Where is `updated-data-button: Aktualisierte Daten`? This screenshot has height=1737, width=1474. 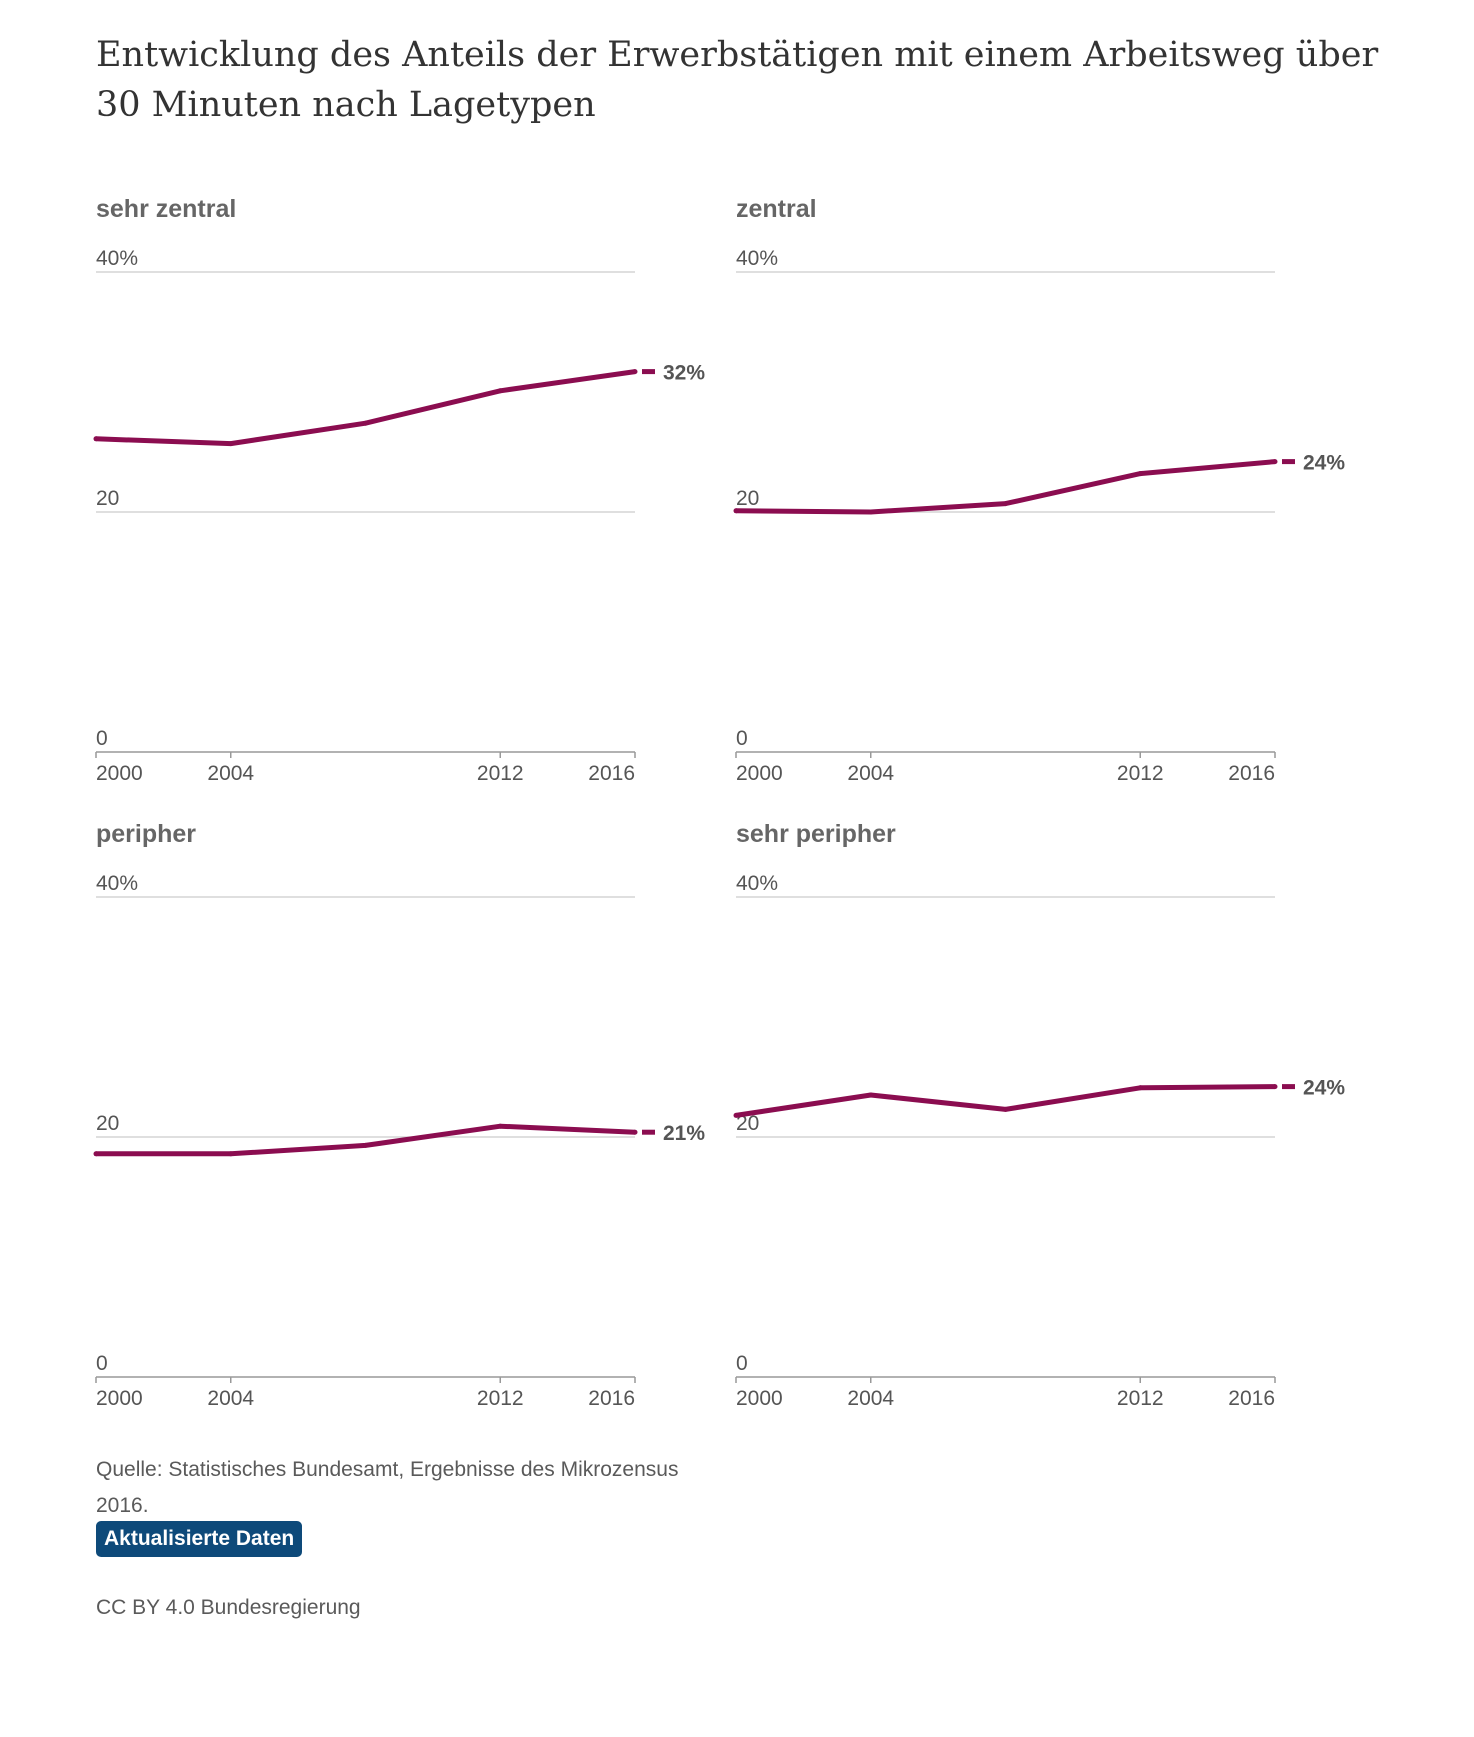 updated-data-button: Aktualisierte Daten is located at coordinates (199, 1539).